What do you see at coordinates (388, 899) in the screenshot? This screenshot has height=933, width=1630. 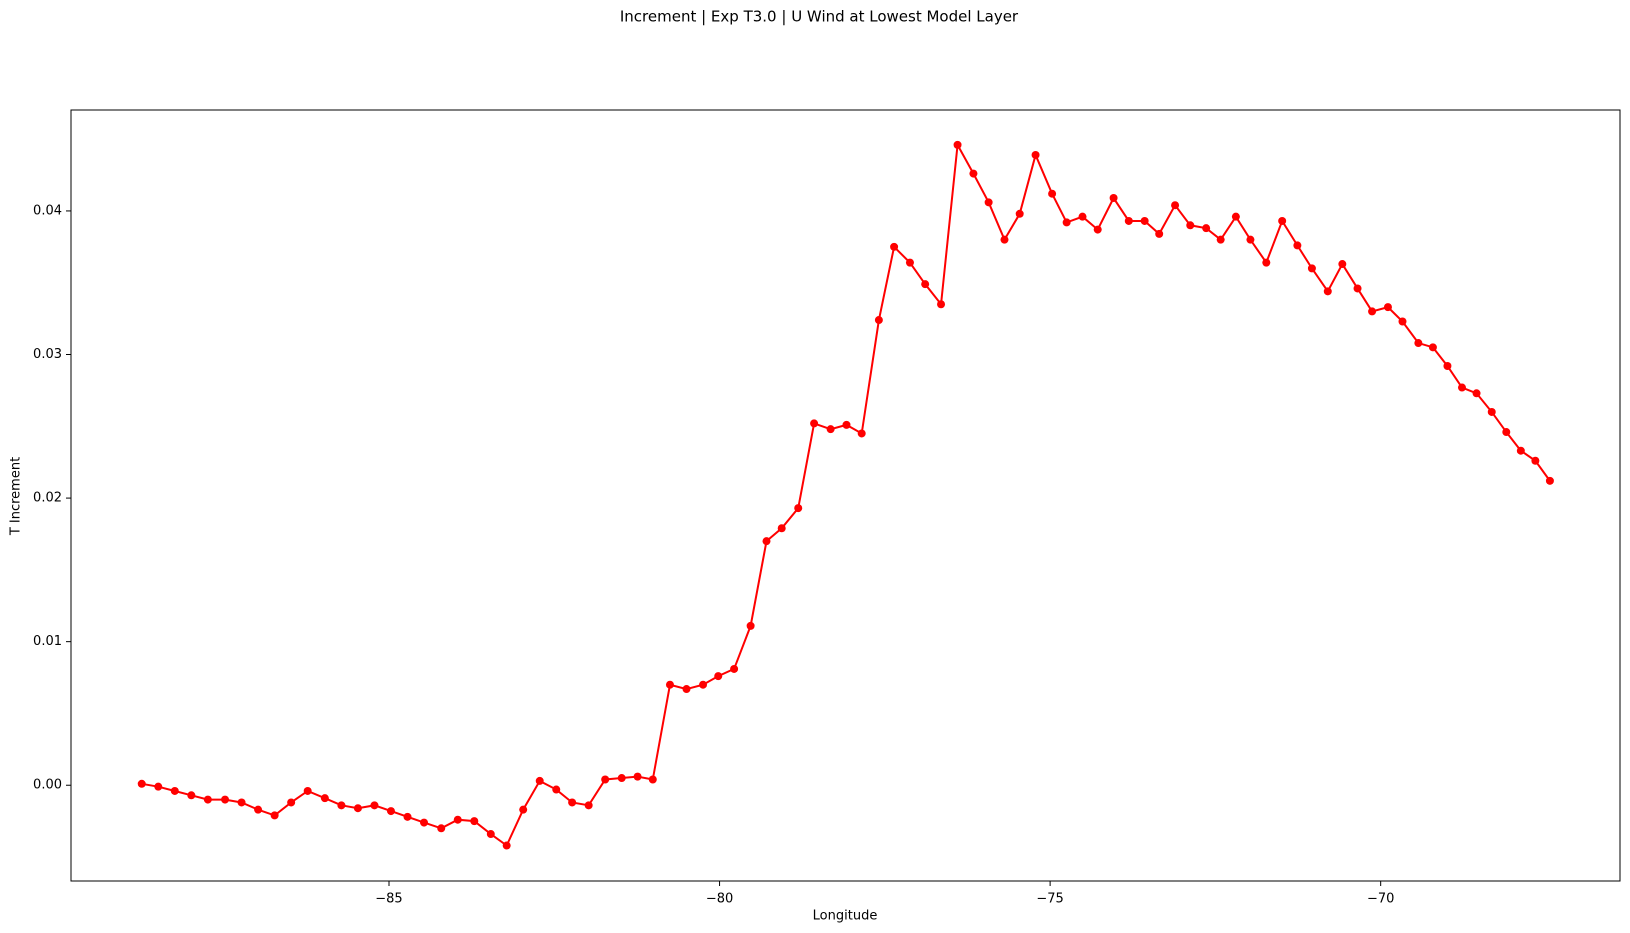 I see `x-tick-label: −85` at bounding box center [388, 899].